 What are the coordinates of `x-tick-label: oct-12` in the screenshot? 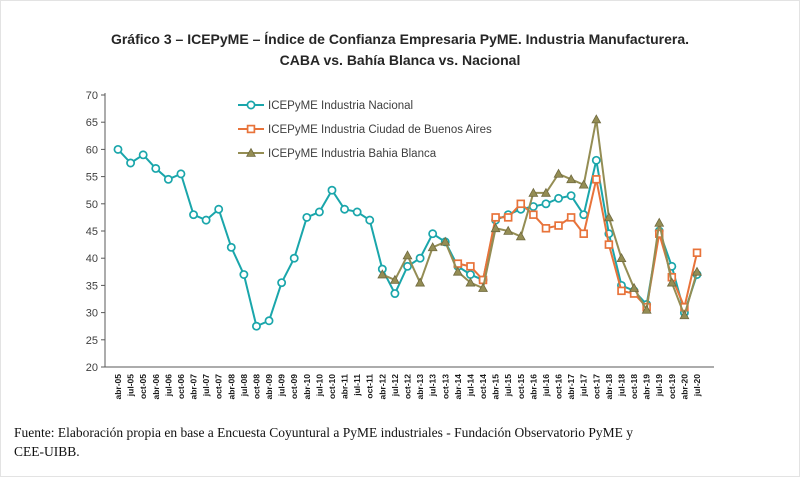 It's located at (408, 386).